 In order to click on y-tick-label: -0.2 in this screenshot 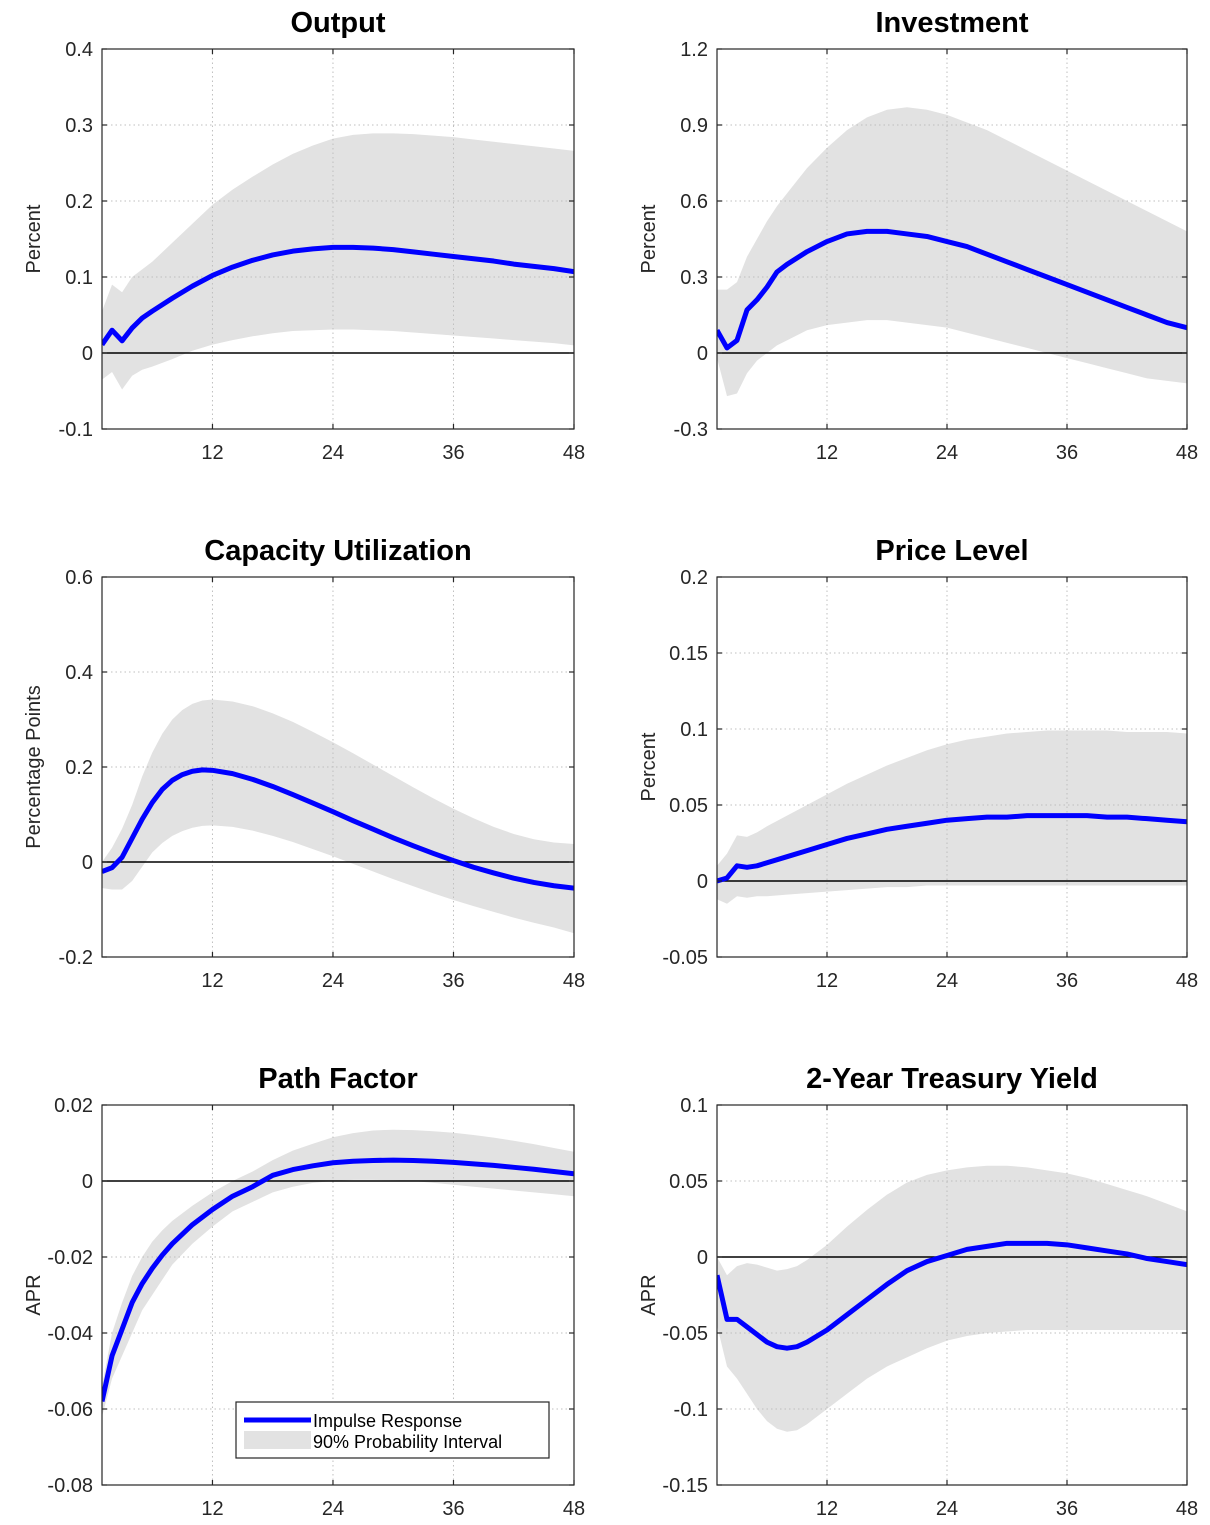, I will do `click(76, 958)`.